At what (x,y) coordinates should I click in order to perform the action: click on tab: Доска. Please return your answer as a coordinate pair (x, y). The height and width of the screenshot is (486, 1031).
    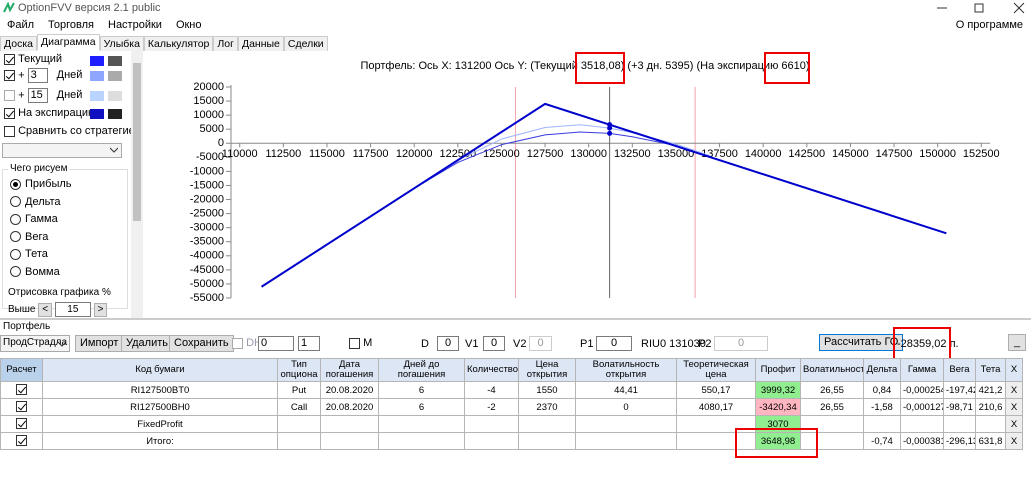
    Looking at the image, I should click on (18, 43).